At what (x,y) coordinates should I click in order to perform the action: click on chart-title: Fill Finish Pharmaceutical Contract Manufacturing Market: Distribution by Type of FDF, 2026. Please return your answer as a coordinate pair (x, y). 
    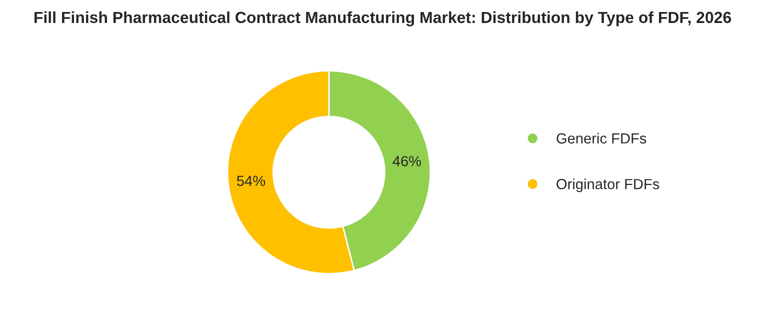
    Looking at the image, I should click on (383, 18).